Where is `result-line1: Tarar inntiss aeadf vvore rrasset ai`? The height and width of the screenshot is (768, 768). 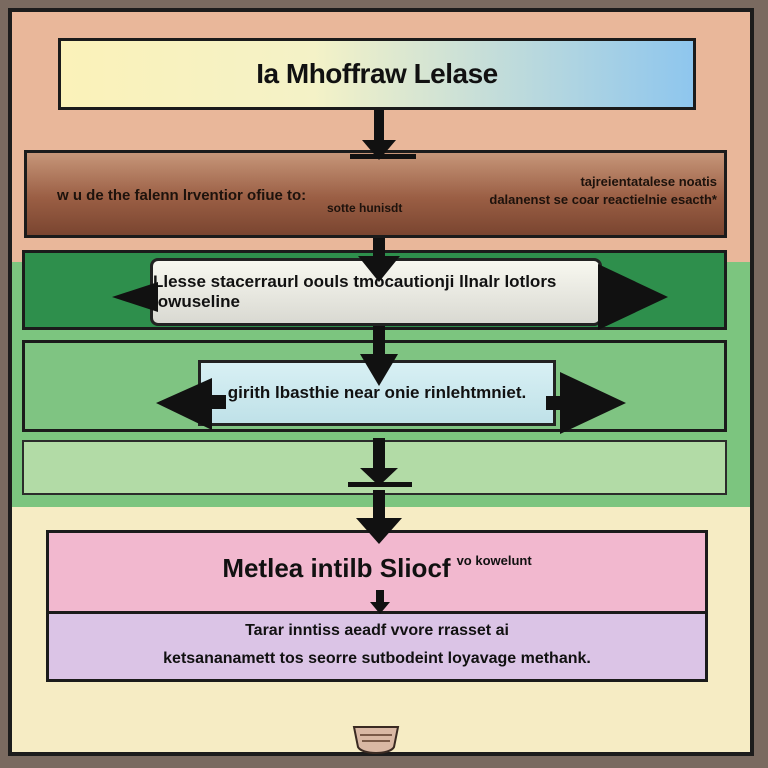 result-line1: Tarar inntiss aeadf vvore rrasset ai is located at coordinates (377, 630).